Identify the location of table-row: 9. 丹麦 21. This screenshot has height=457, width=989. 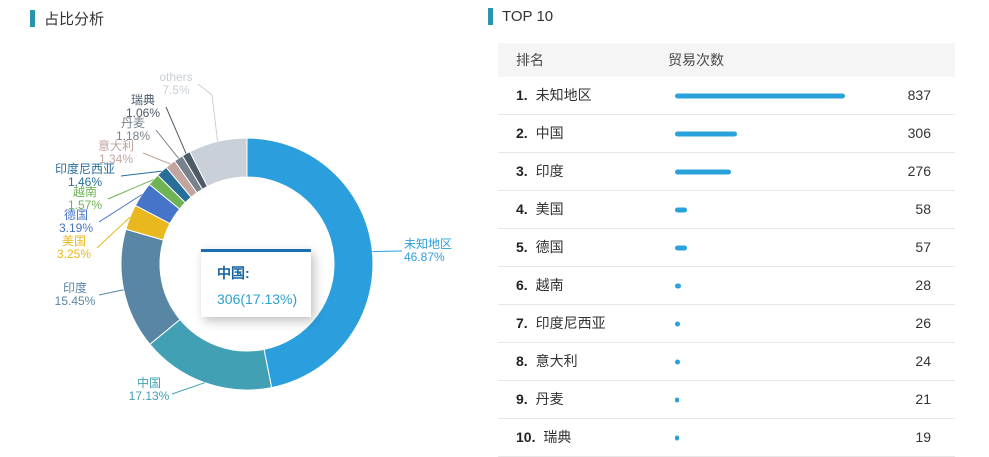
(726, 400).